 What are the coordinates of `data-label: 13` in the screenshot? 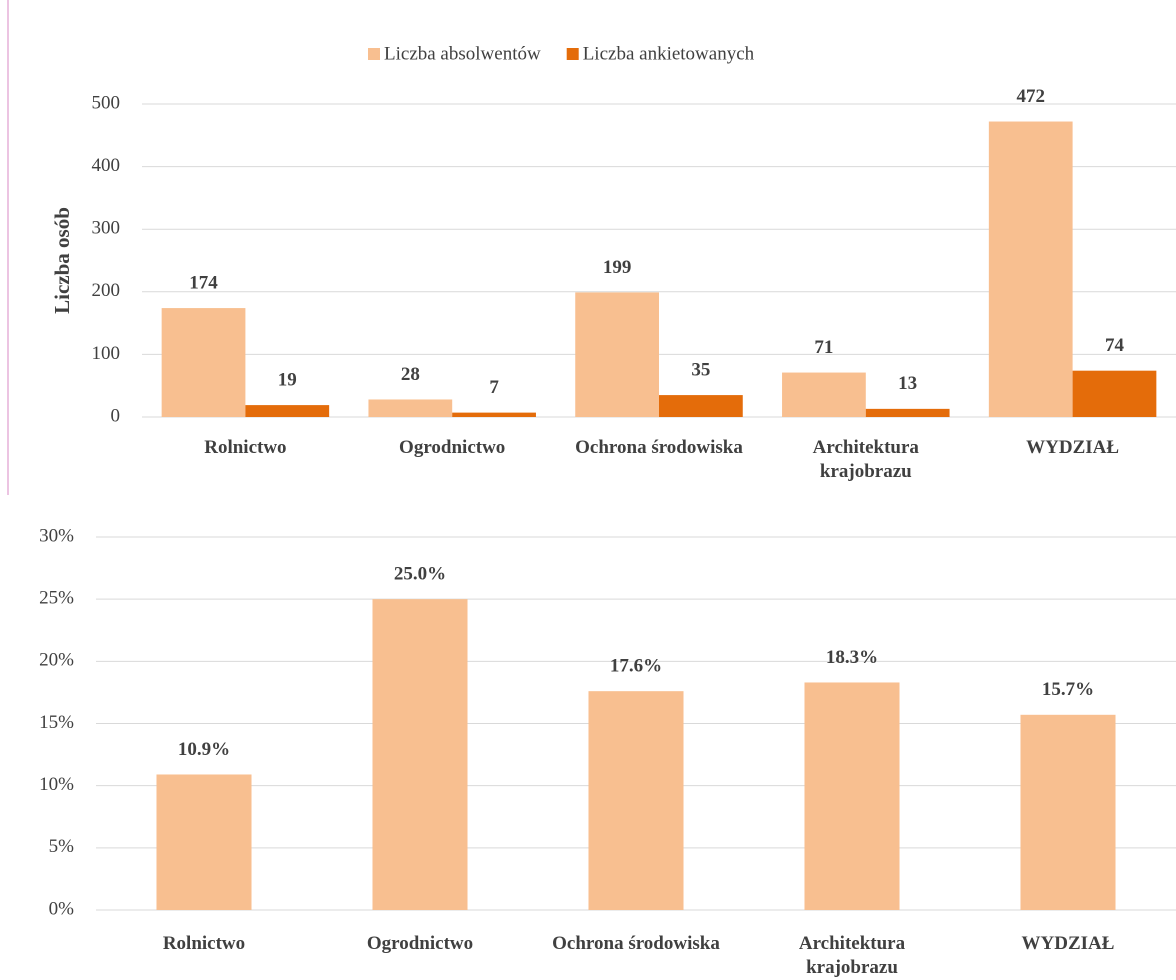 It's located at (907, 383).